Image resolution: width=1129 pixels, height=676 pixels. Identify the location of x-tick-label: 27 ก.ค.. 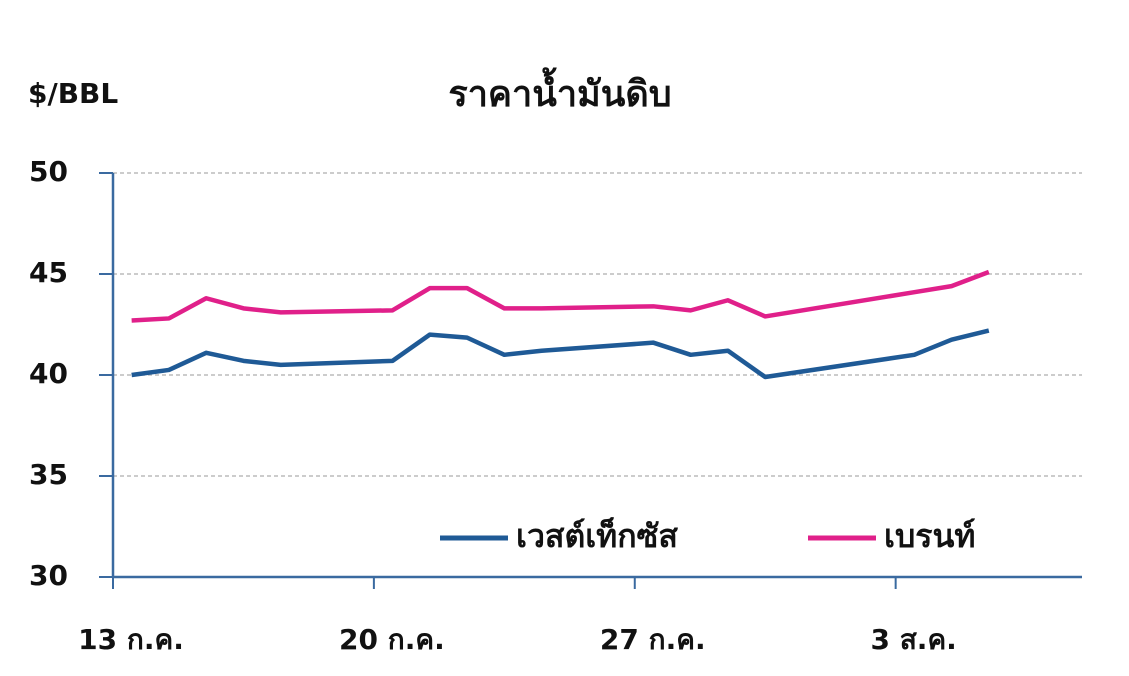
(653, 639).